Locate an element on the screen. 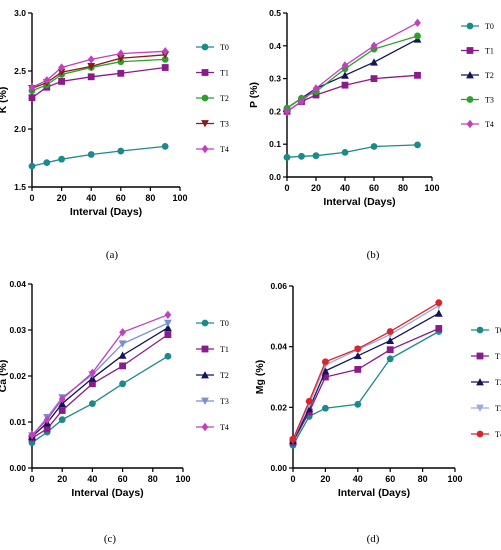 This screenshot has height=550, width=501. y-axis-label: P (%) is located at coordinates (254, 95).